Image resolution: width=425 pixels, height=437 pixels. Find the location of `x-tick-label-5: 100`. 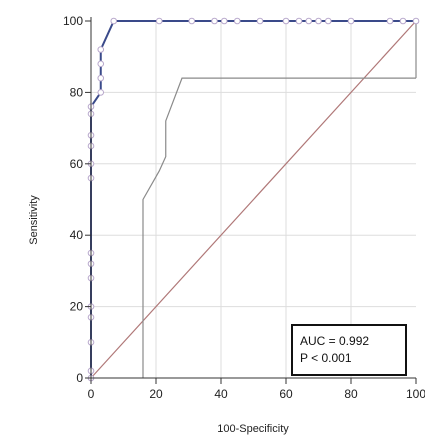

x-tick-label-5: 100 is located at coordinates (415, 394).